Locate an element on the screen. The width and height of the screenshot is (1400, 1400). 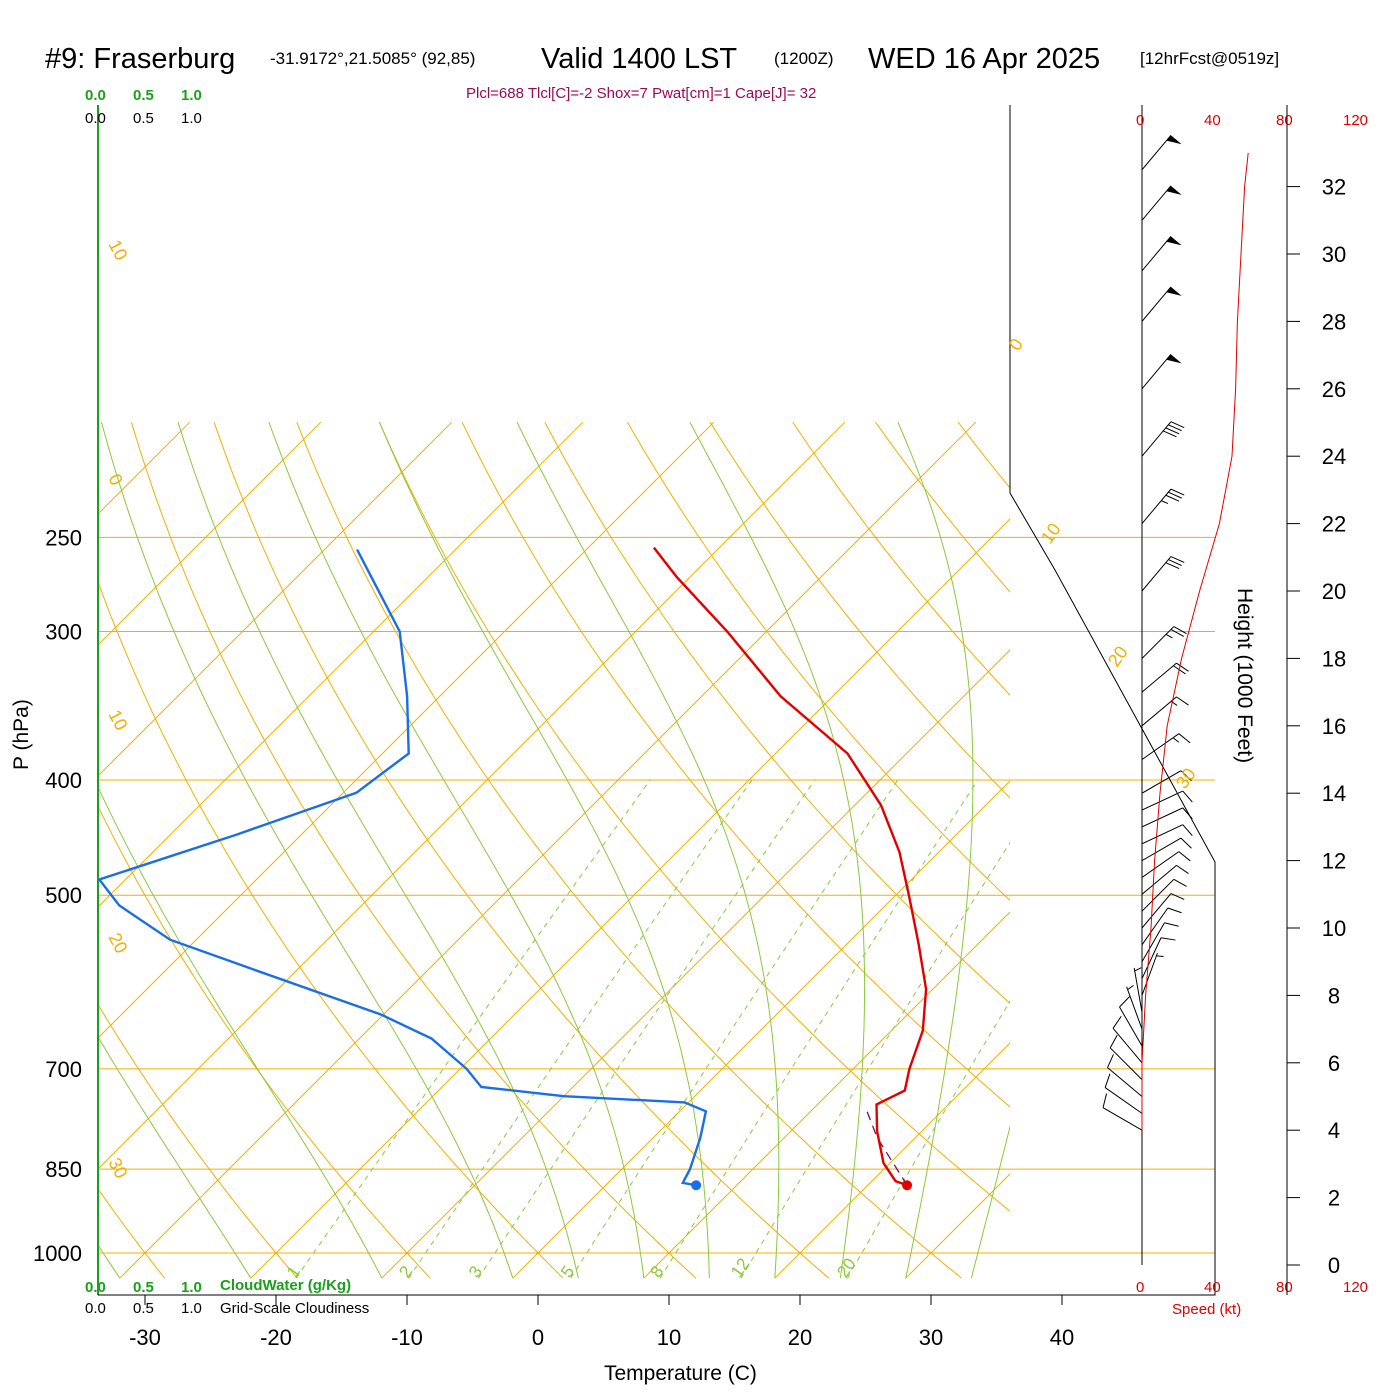
temperature-tick-10: 10 is located at coordinates (669, 1337).